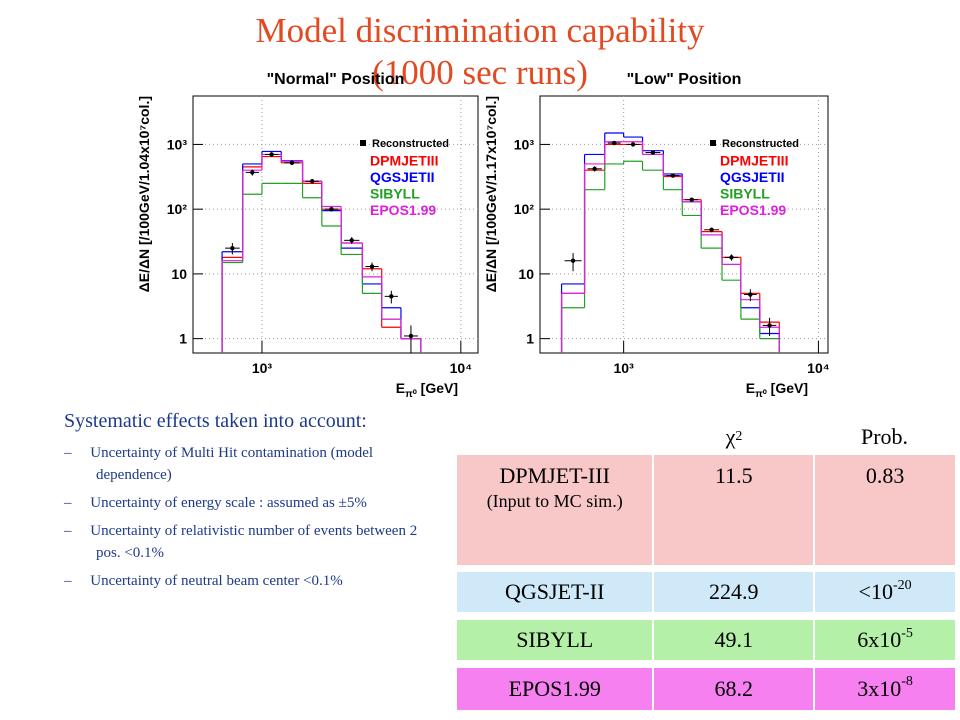  Describe the element at coordinates (734, 689) in the screenshot. I see `chi2-cell: 68.2` at that location.